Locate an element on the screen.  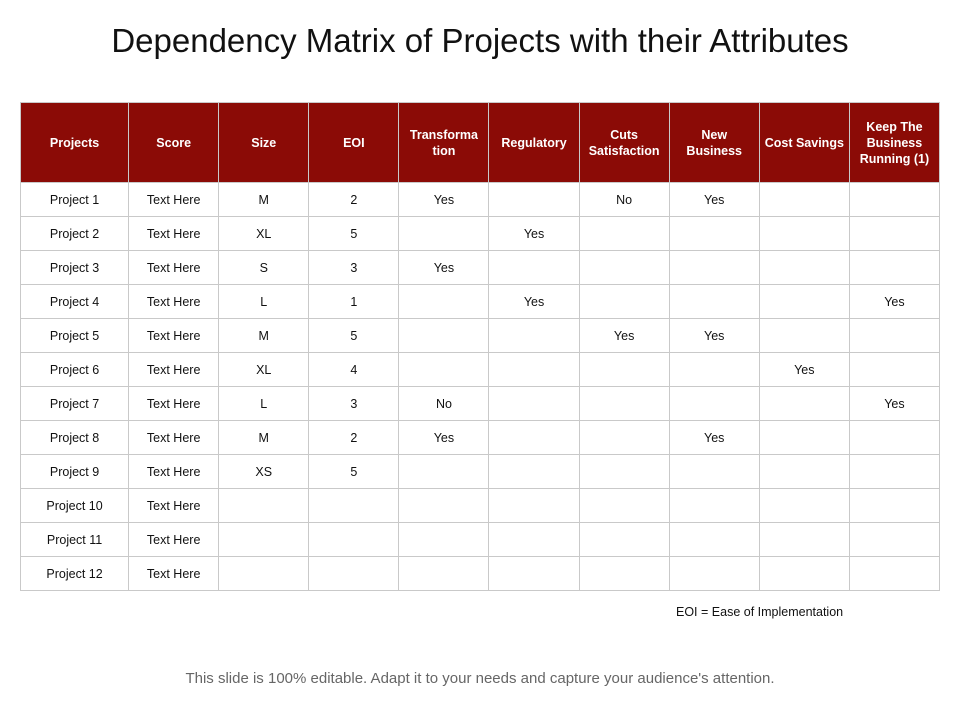
column-header-1: Score is located at coordinates (174, 142).